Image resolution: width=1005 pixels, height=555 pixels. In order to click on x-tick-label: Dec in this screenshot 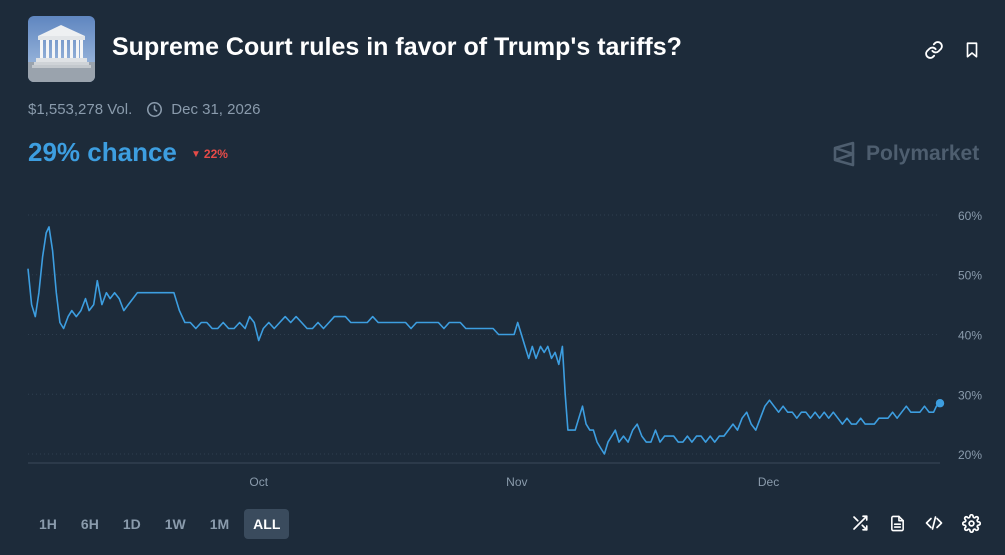, I will do `click(768, 482)`.